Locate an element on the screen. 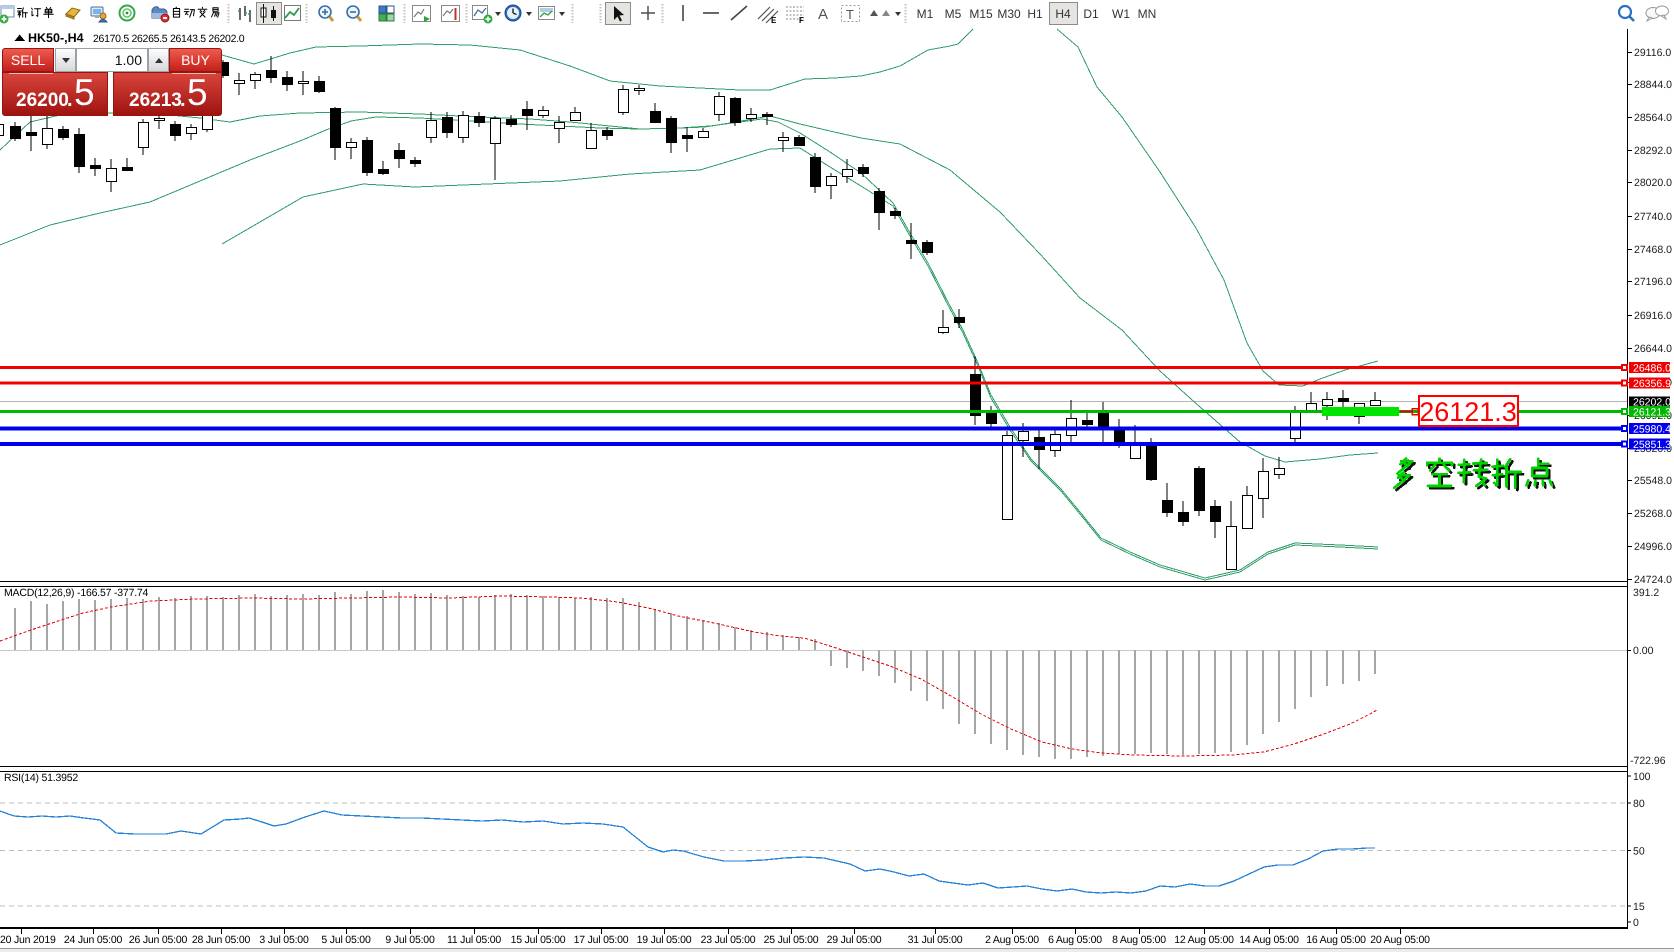 This screenshot has width=1674, height=952. svg-text: 17 Jul 05:00 is located at coordinates (601, 940).